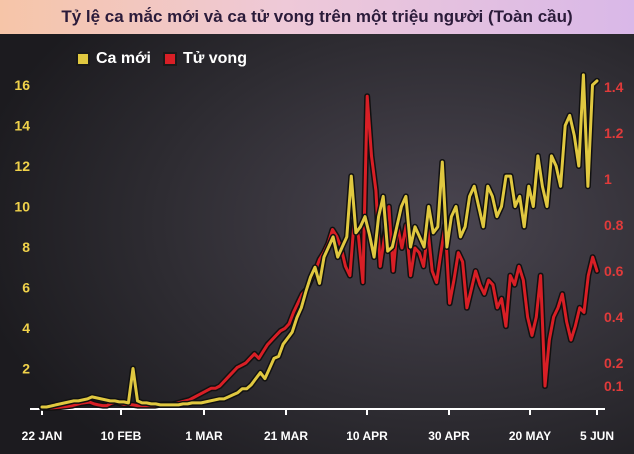 Image resolution: width=634 pixels, height=454 pixels. I want to click on y-right-tick-label: 0.1, so click(614, 386).